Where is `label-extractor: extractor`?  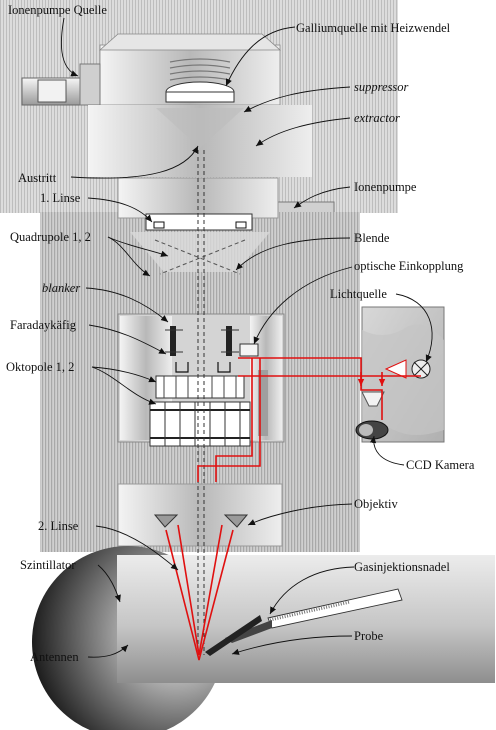 label-extractor: extractor is located at coordinates (377, 118).